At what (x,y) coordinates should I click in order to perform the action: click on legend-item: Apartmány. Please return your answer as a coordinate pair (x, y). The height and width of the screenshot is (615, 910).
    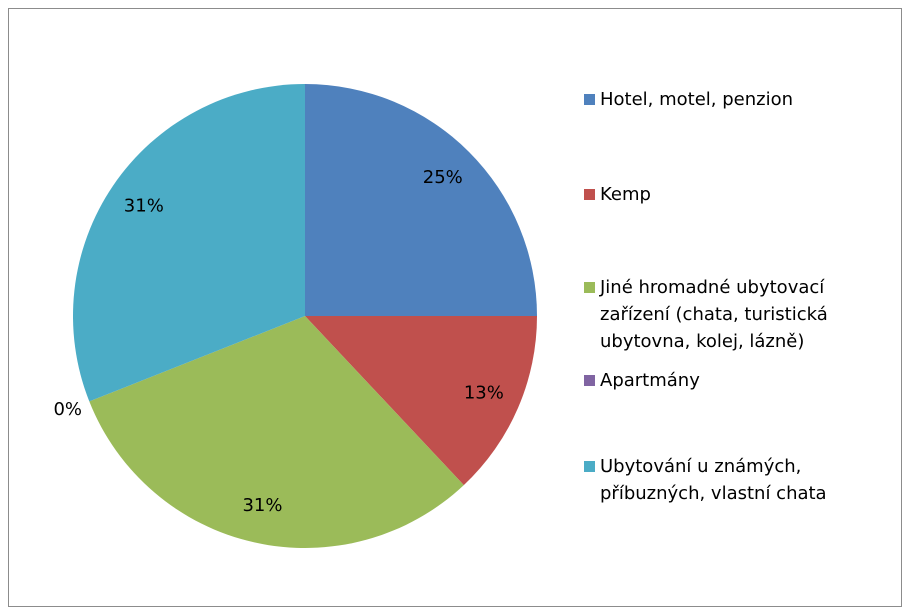
    Looking at the image, I should click on (734, 380).